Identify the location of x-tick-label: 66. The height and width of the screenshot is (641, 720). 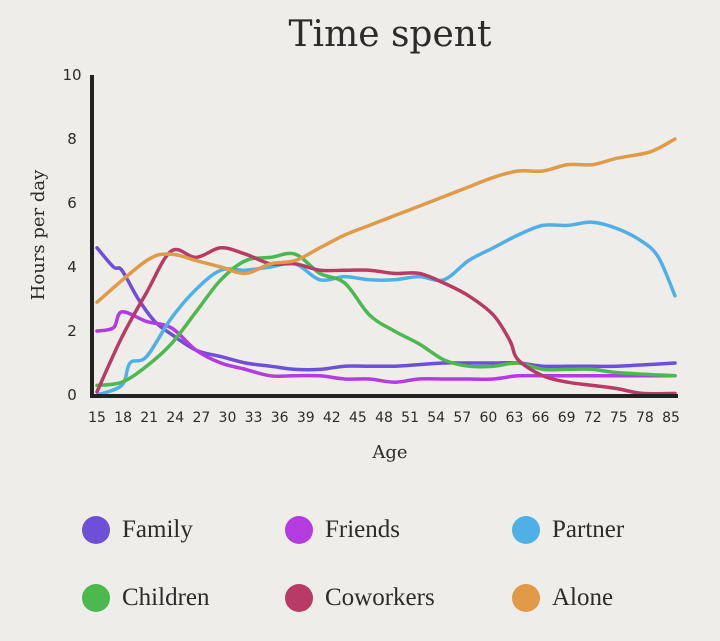
(541, 418).